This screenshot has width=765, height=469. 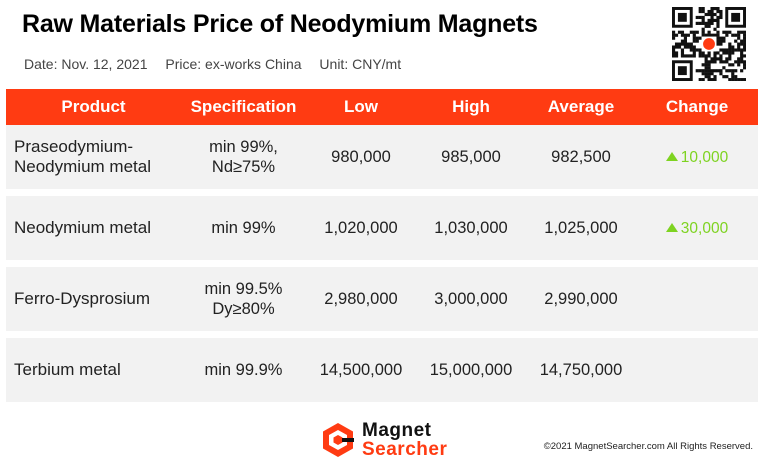 I want to click on cell-high: 3,000,000, so click(x=471, y=299).